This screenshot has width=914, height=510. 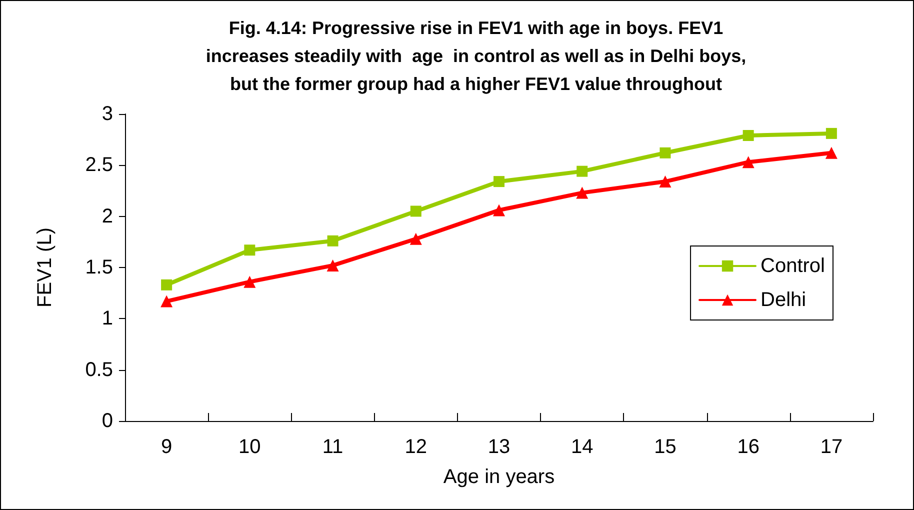 I want to click on x-tick-label: 13, so click(x=499, y=447).